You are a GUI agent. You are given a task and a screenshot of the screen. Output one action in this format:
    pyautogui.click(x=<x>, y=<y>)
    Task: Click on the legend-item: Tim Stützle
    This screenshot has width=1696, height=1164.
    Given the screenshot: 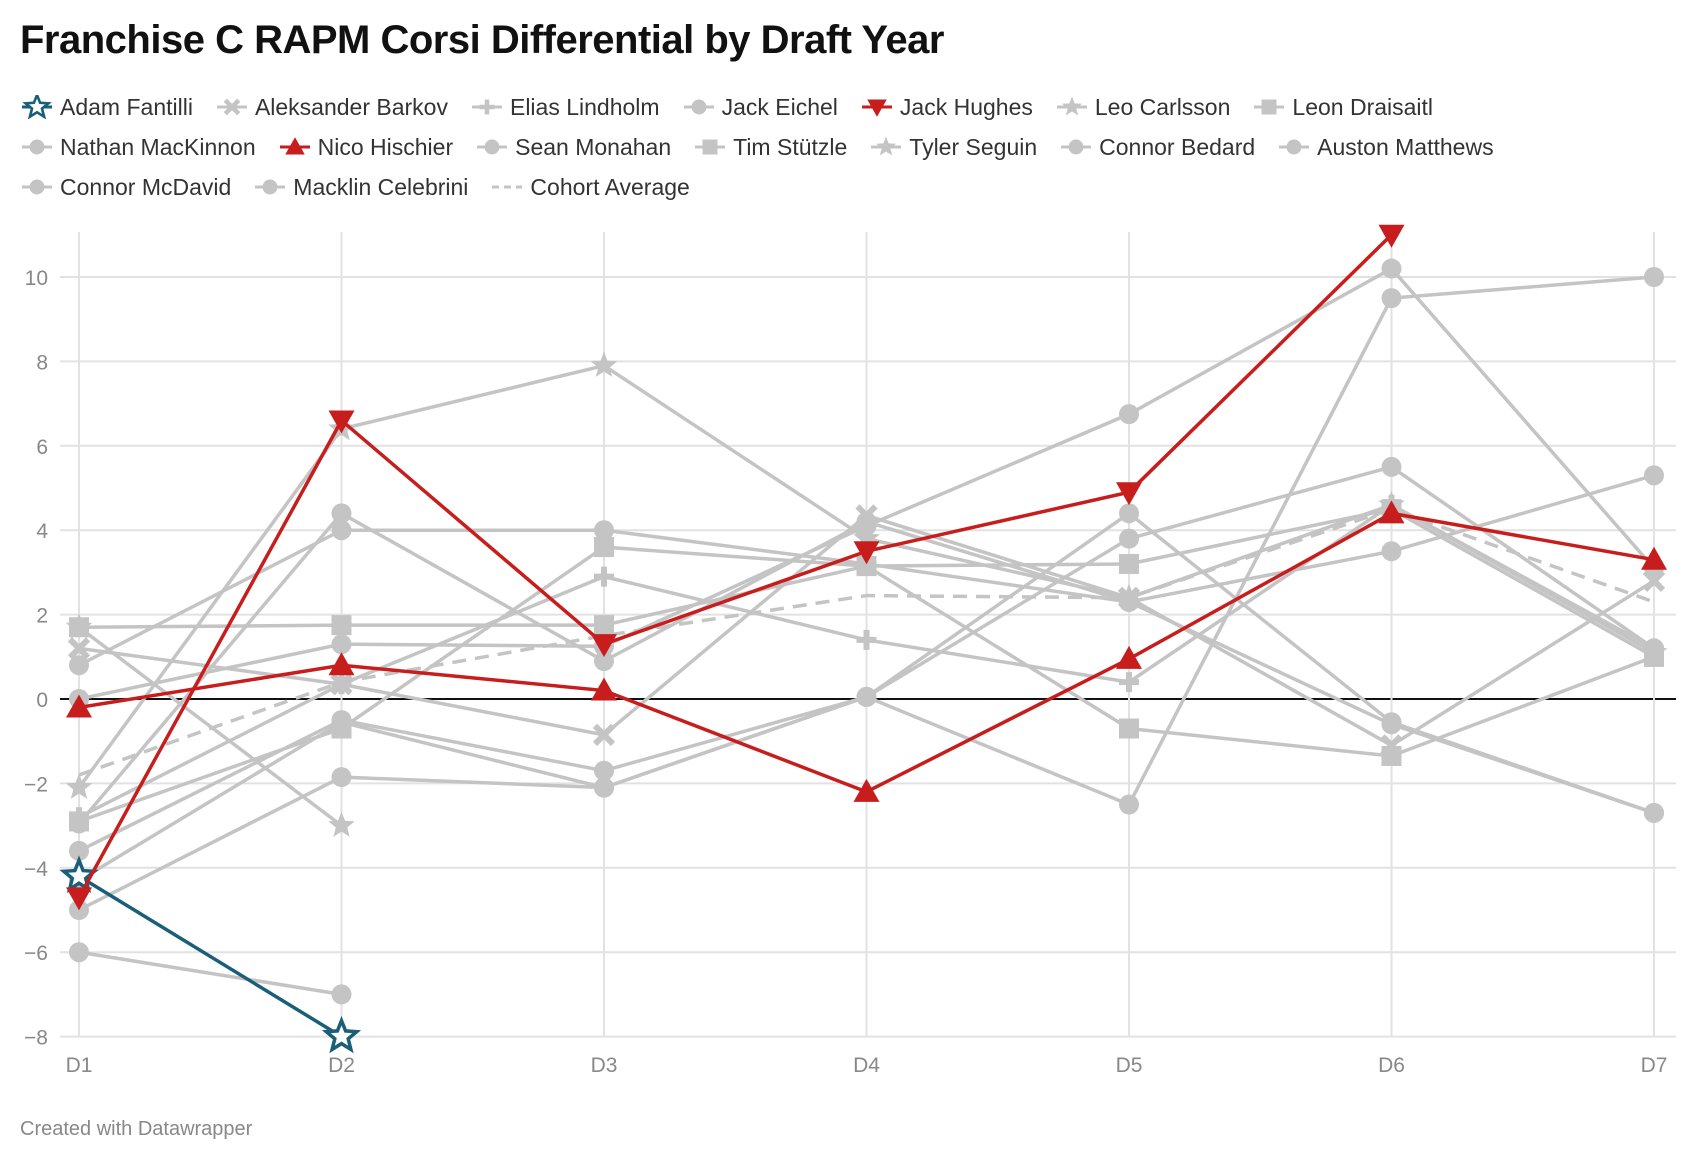 What is the action you would take?
    pyautogui.click(x=770, y=147)
    